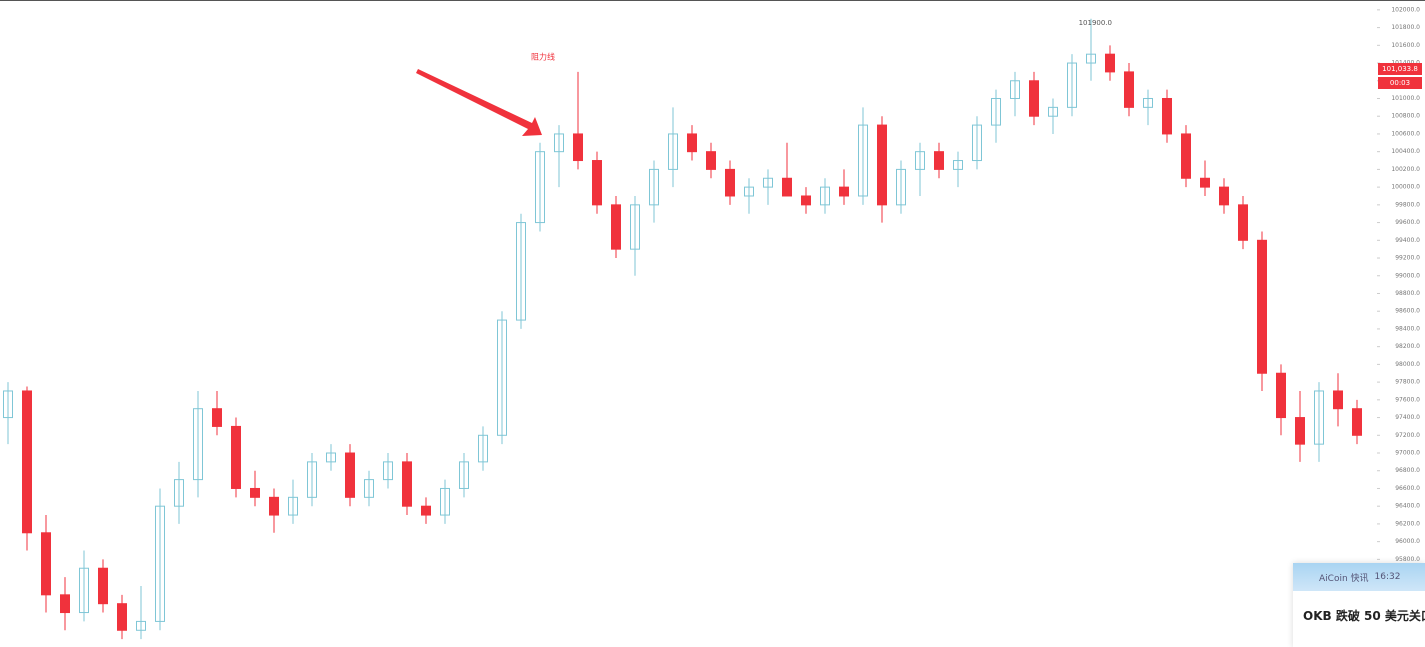  I want to click on y-tick-label: 99600.0, so click(1407, 222).